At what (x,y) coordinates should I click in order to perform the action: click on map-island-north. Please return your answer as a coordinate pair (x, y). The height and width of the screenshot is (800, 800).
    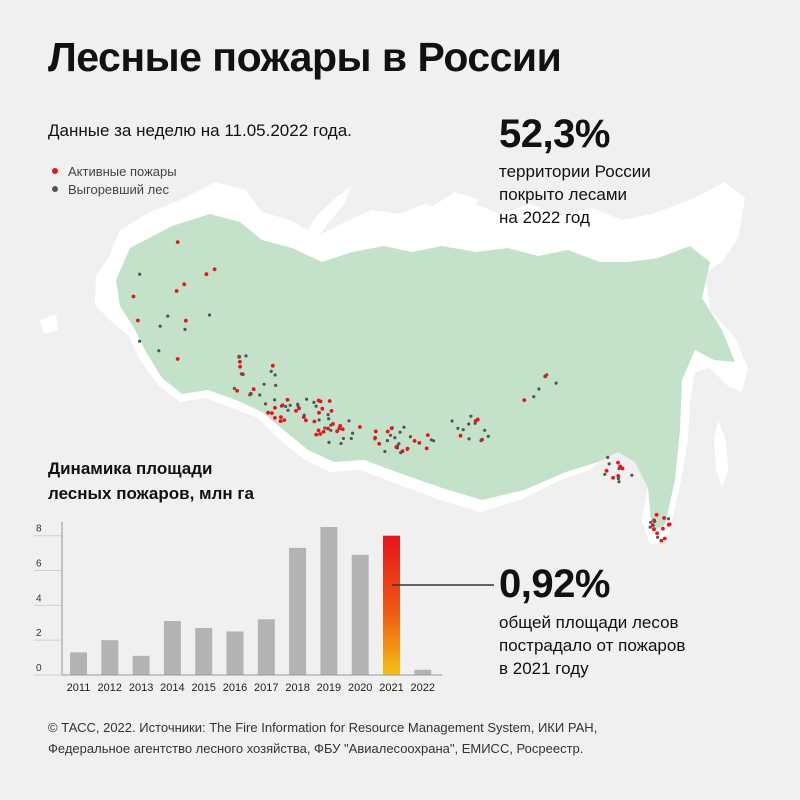
    Looking at the image, I should click on (455, 204).